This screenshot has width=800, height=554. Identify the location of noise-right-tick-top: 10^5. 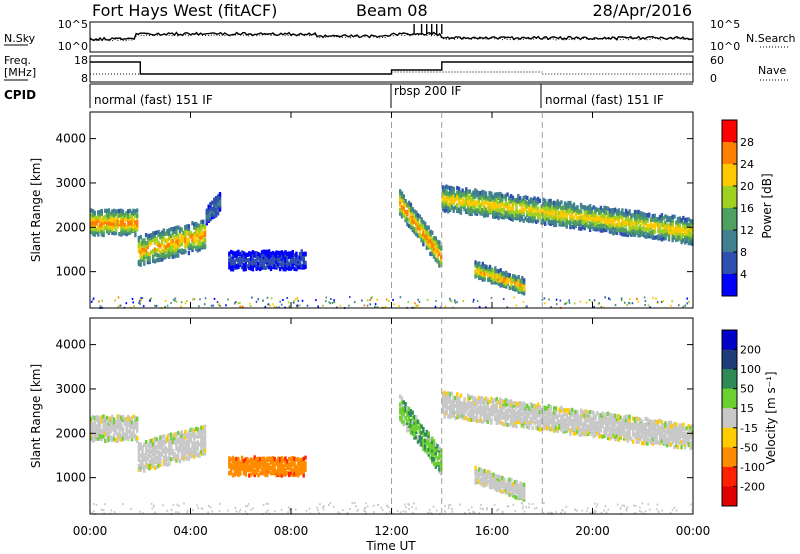
(725, 24).